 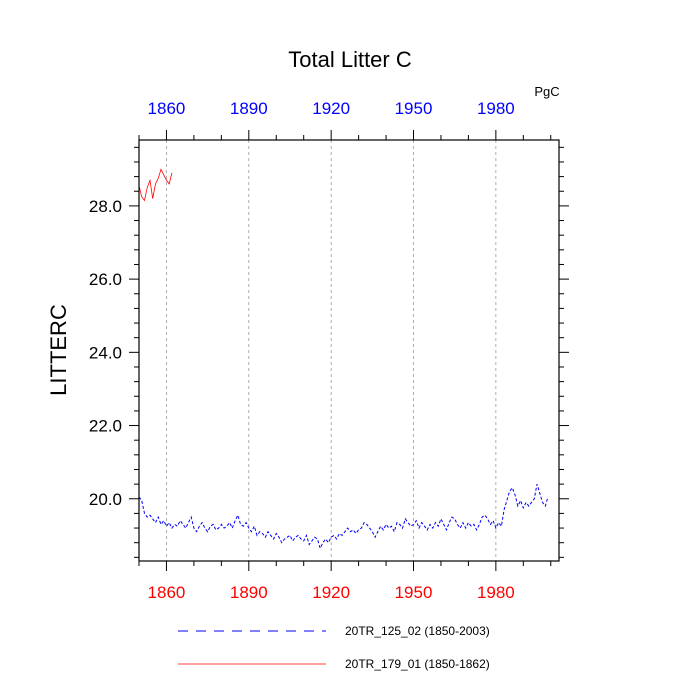 I want to click on y-tick-label: 20.0, so click(x=105, y=499).